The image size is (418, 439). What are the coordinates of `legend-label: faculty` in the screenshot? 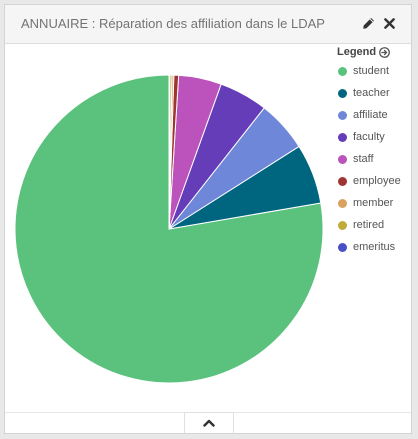 It's located at (369, 137).